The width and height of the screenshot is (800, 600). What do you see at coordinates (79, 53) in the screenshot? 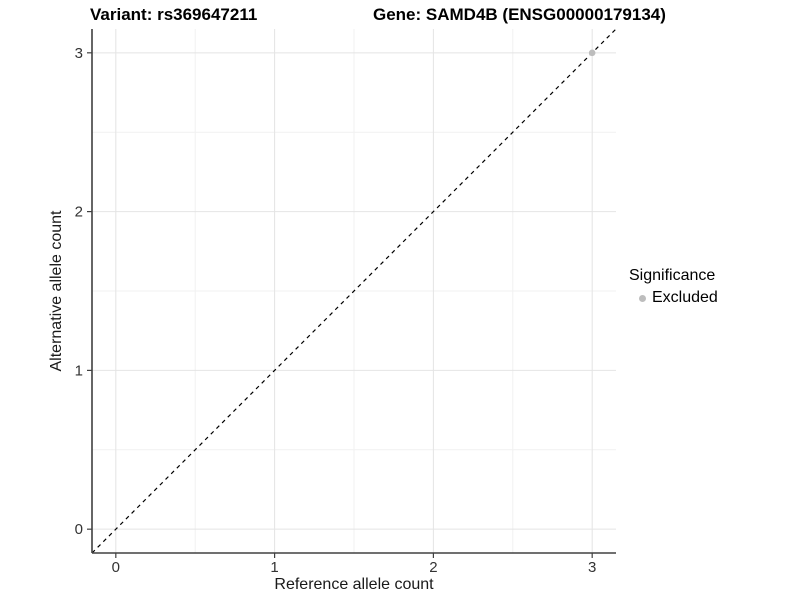
I see `y-tick-label: 3` at bounding box center [79, 53].